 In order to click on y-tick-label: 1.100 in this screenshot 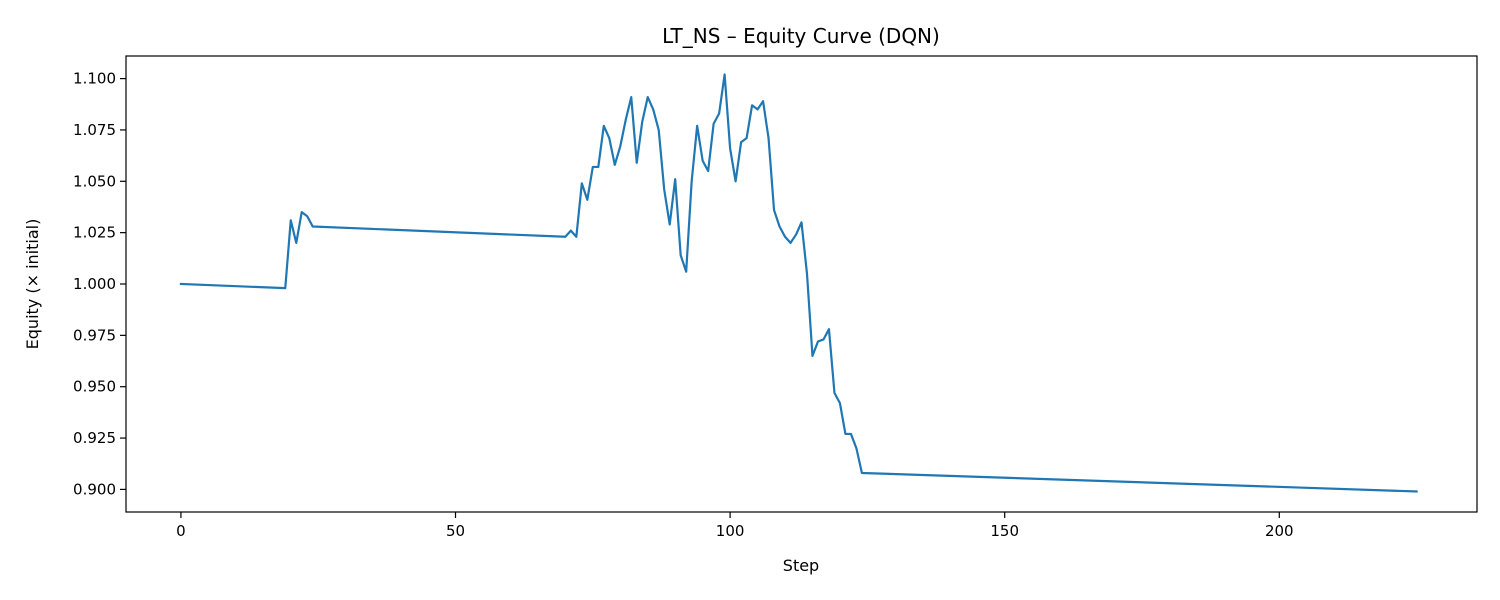, I will do `click(94, 79)`.